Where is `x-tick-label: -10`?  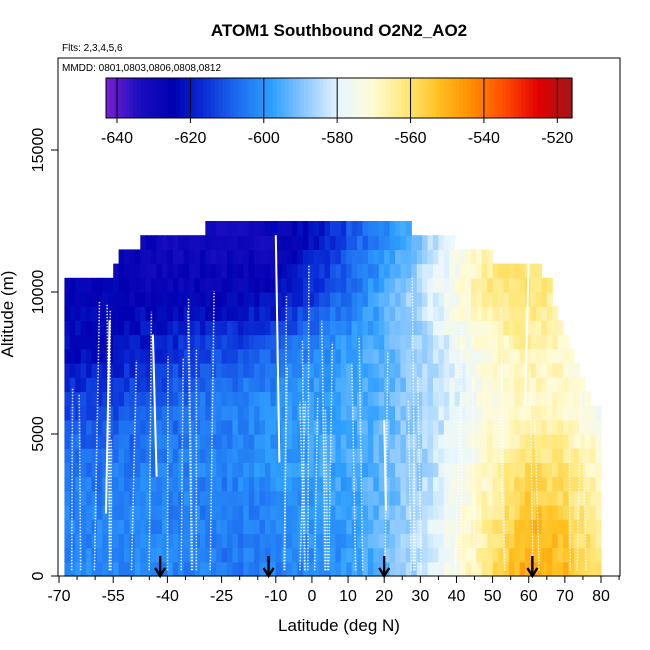 x-tick-label: -10 is located at coordinates (275, 596).